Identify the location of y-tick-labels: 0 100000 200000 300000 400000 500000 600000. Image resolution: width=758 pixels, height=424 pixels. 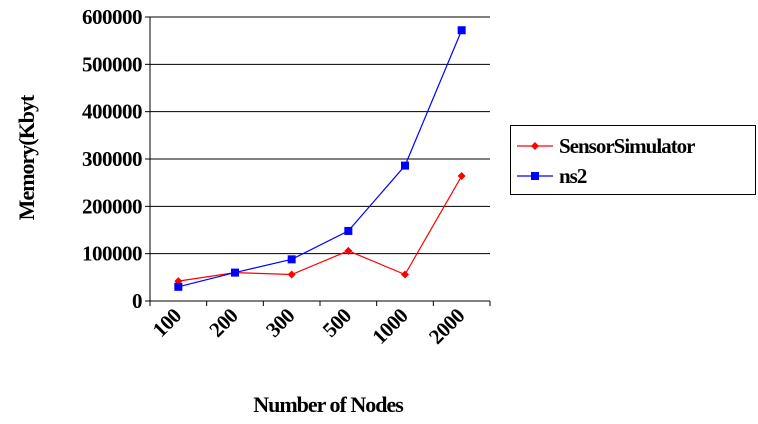
(112, 159).